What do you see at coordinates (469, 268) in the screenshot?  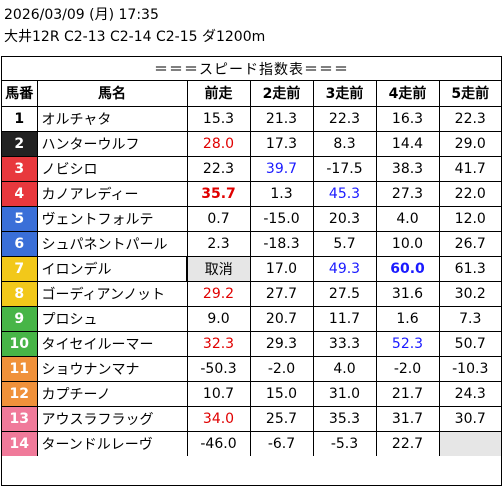 I see `speed-index-5-races-ago: 61.3` at bounding box center [469, 268].